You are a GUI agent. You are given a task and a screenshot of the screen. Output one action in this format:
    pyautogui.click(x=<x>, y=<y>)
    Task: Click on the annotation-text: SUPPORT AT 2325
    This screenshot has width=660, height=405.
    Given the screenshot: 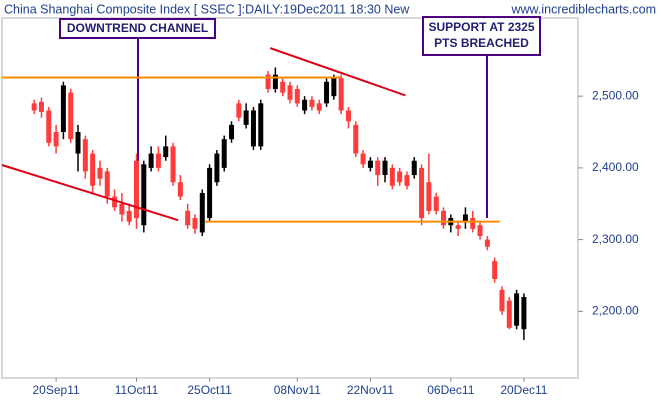 What is the action you would take?
    pyautogui.click(x=481, y=27)
    